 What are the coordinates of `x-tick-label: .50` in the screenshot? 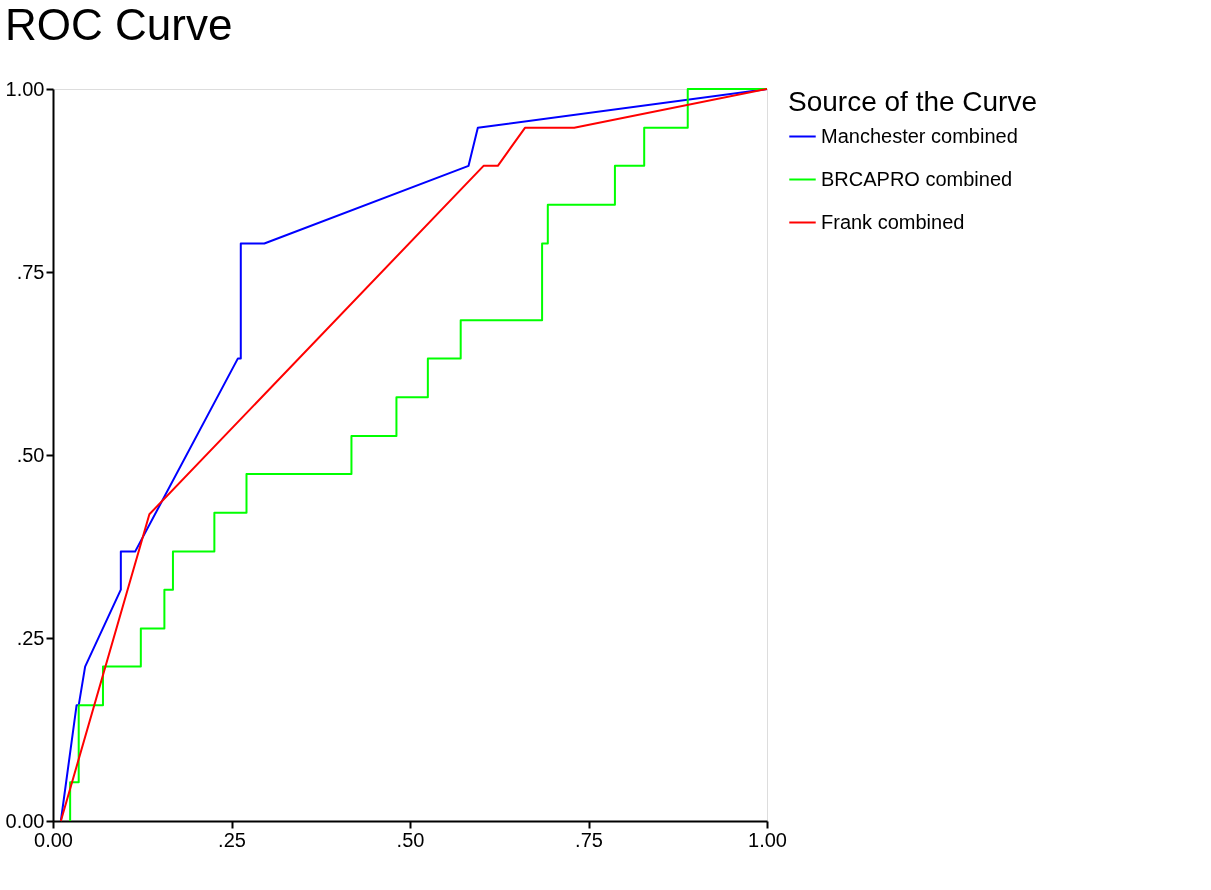 It's located at (410, 839).